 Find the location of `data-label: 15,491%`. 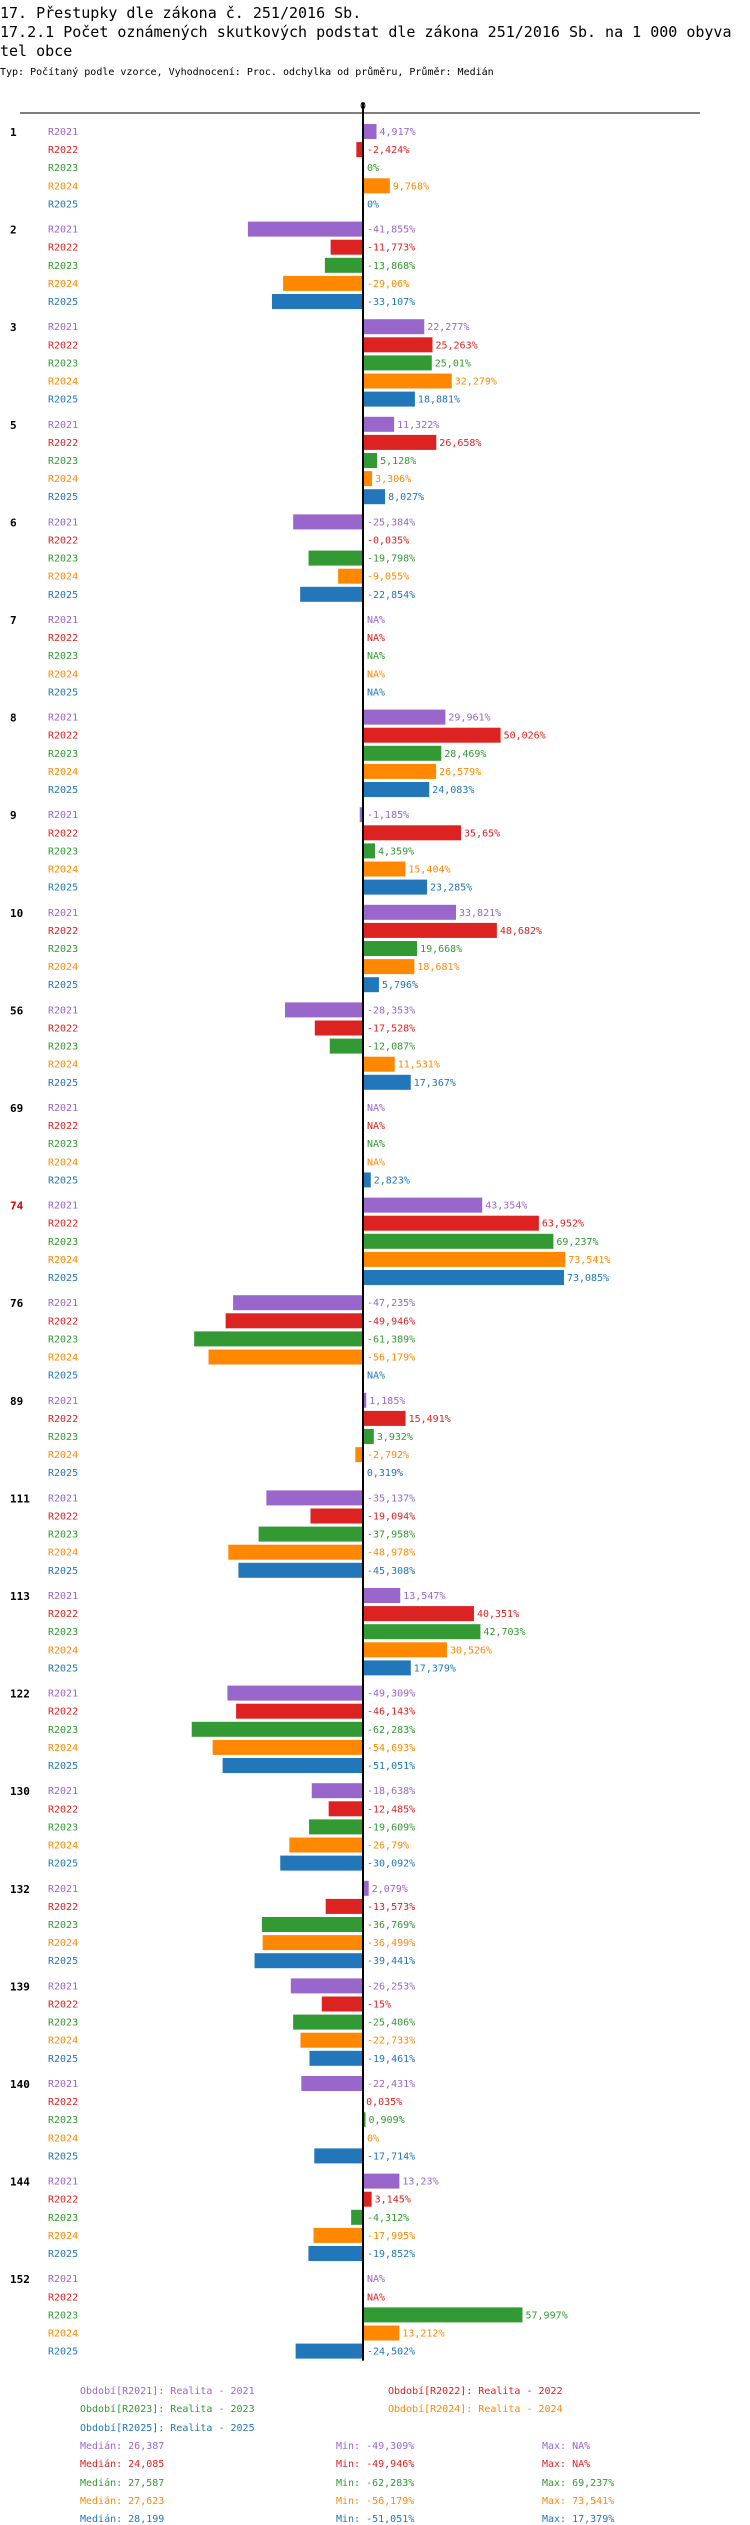

data-label: 15,491% is located at coordinates (430, 1419).